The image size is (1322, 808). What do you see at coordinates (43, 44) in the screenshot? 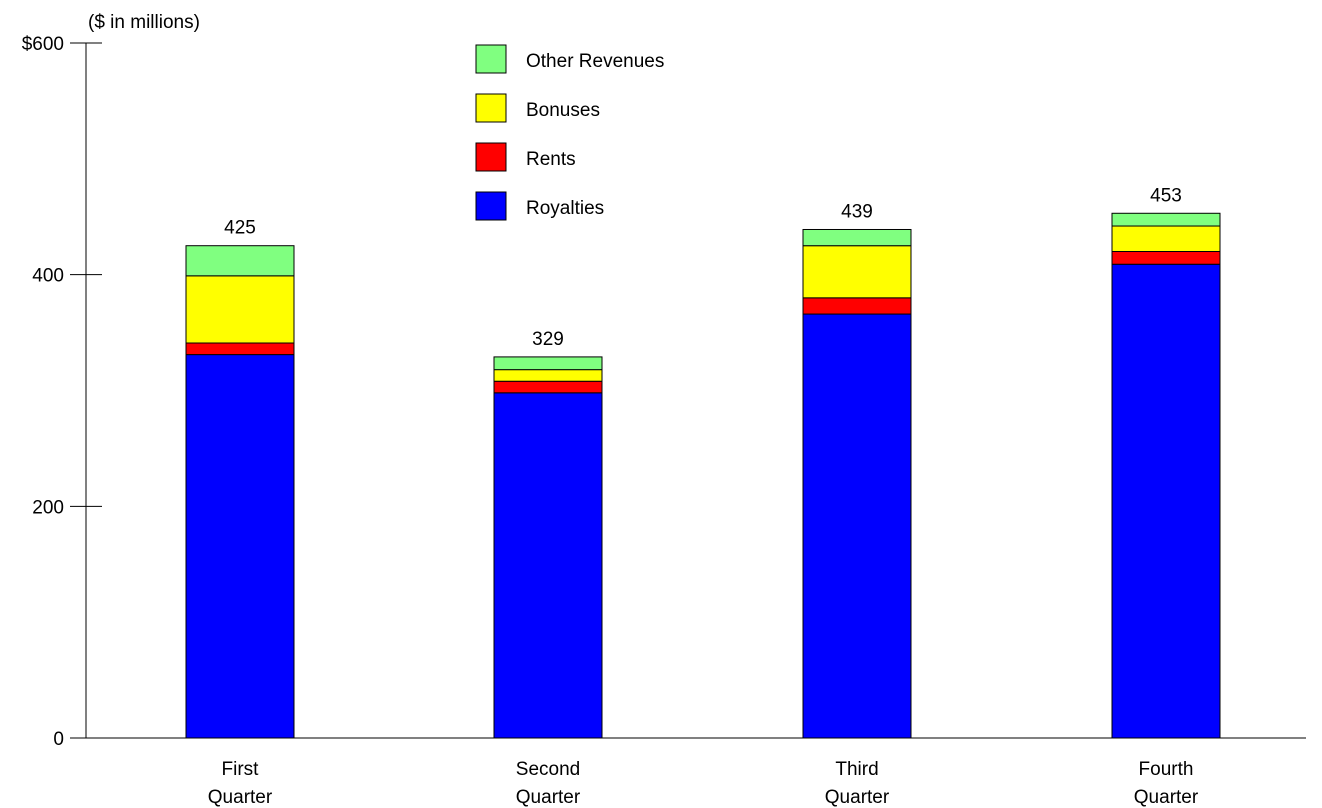
I see `y-tick-label: $600` at bounding box center [43, 44].